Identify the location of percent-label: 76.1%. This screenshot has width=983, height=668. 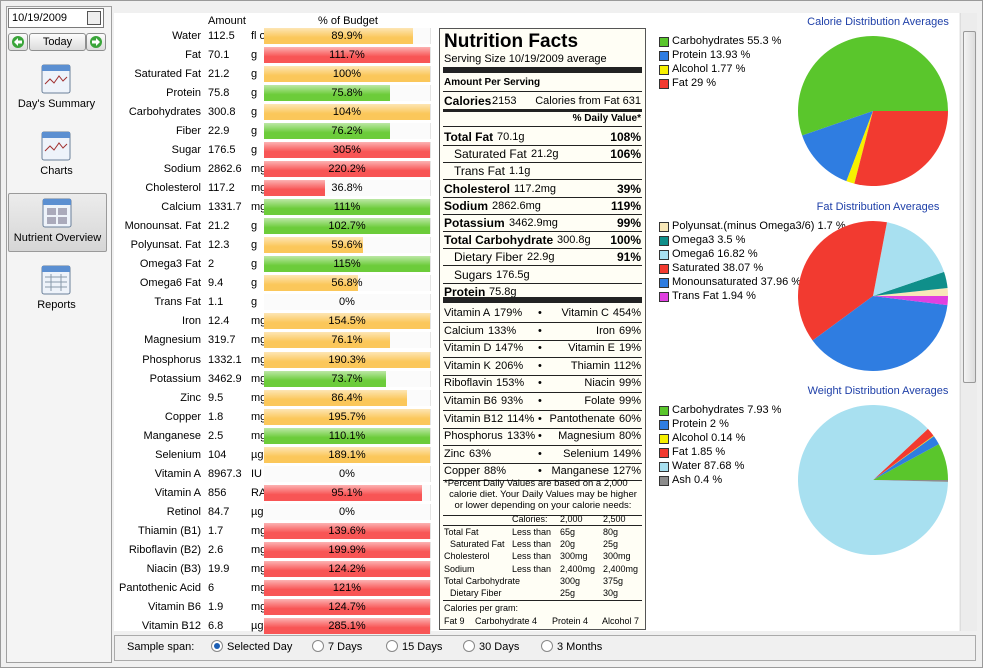
(347, 340).